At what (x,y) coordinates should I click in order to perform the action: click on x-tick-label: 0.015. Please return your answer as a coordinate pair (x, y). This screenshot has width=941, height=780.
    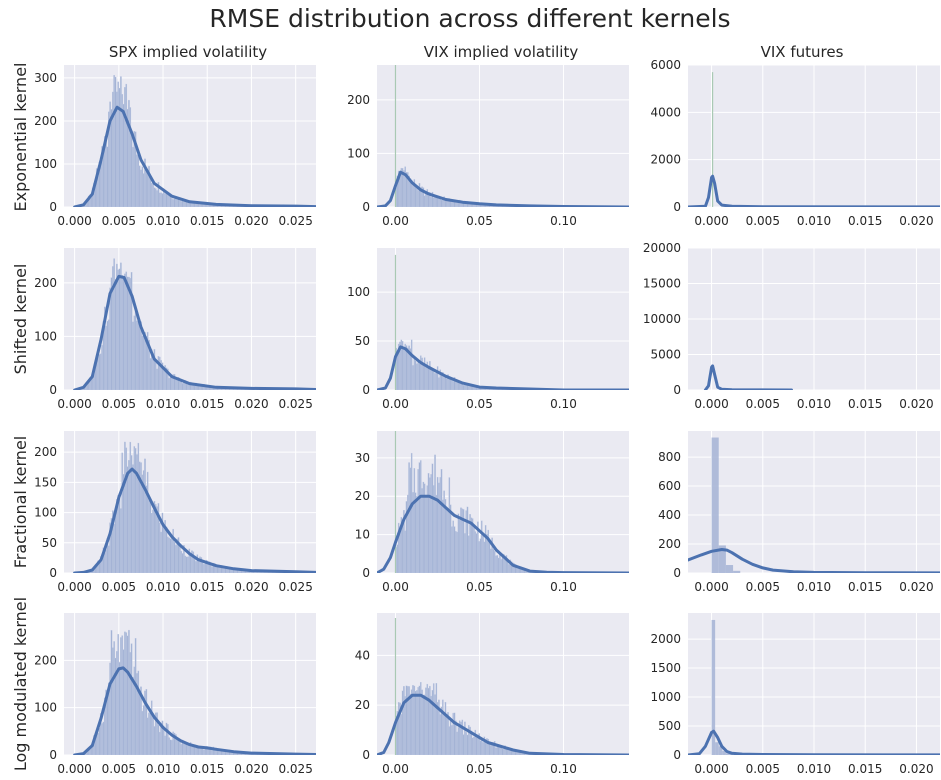
    Looking at the image, I should click on (865, 587).